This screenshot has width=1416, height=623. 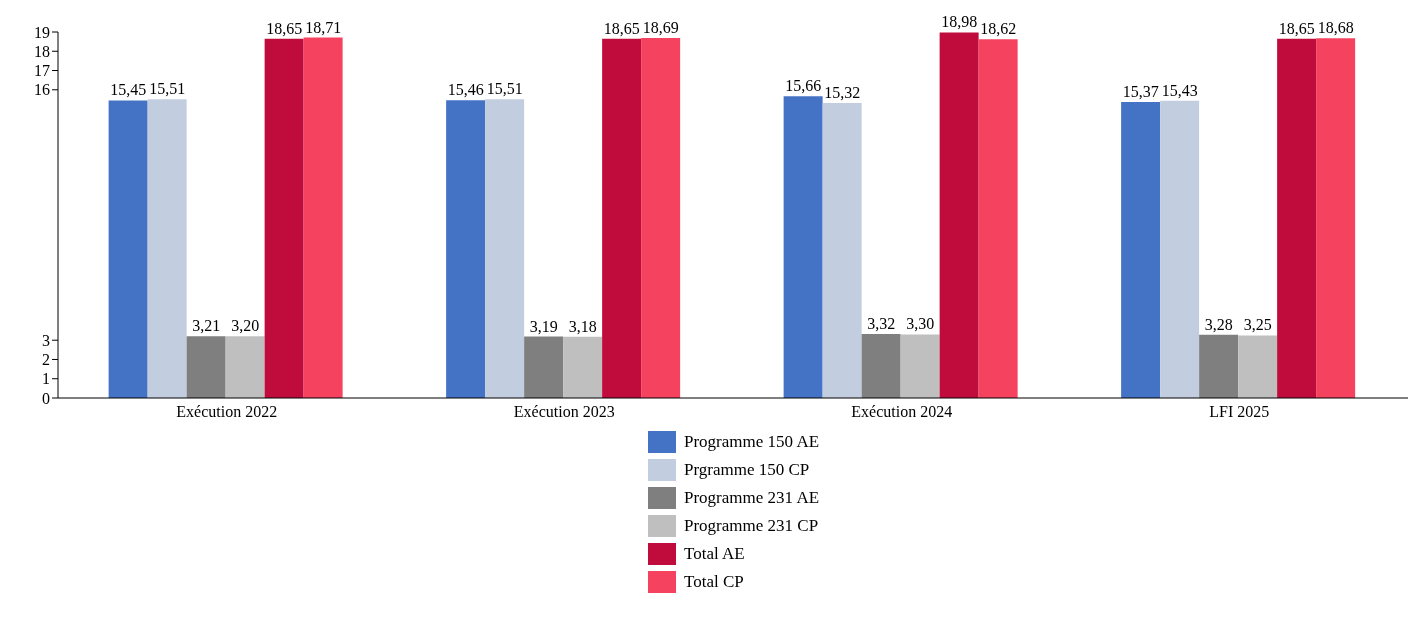 I want to click on data-label: 18,62, so click(x=998, y=29).